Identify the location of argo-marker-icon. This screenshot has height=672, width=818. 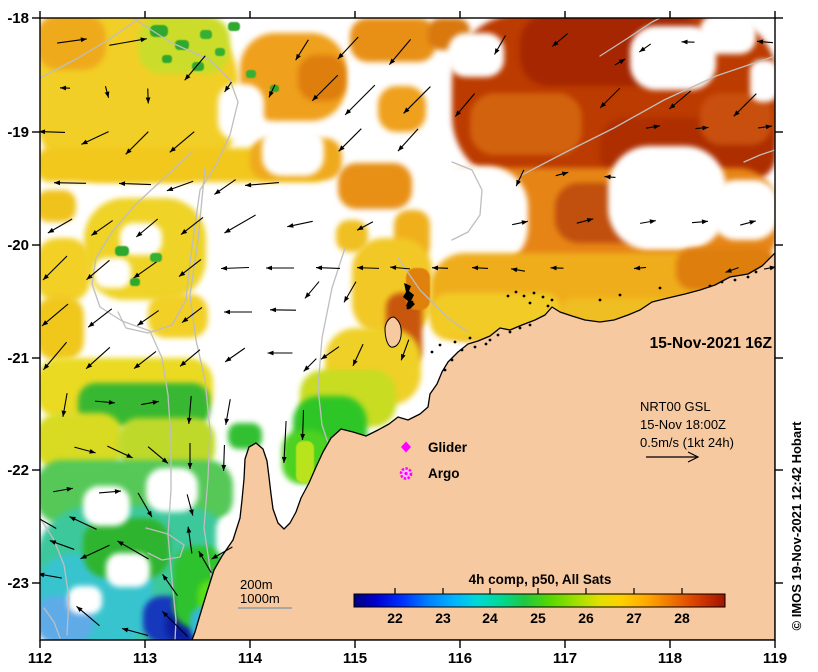
(406, 473).